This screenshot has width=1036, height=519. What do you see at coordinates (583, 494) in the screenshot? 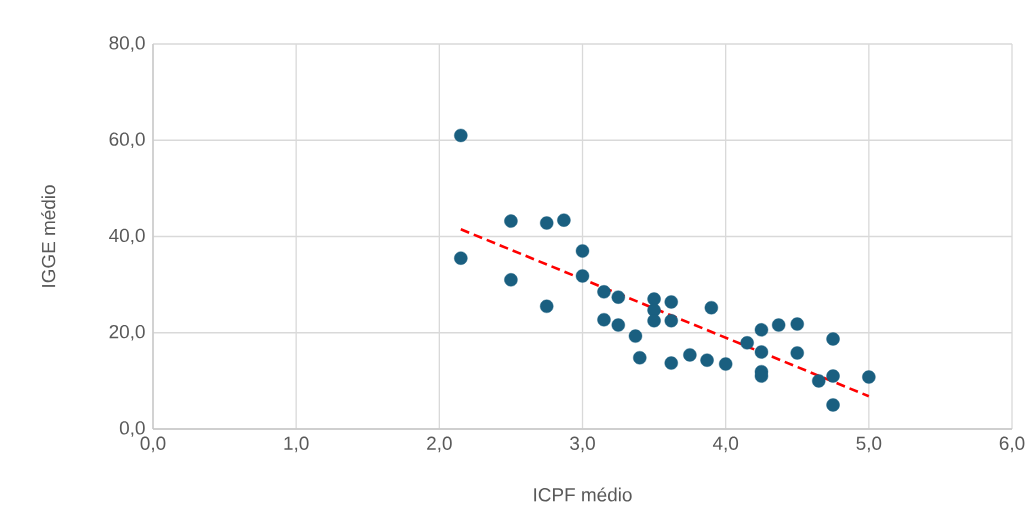
I see `x-axis-title: ICPF médio` at bounding box center [583, 494].